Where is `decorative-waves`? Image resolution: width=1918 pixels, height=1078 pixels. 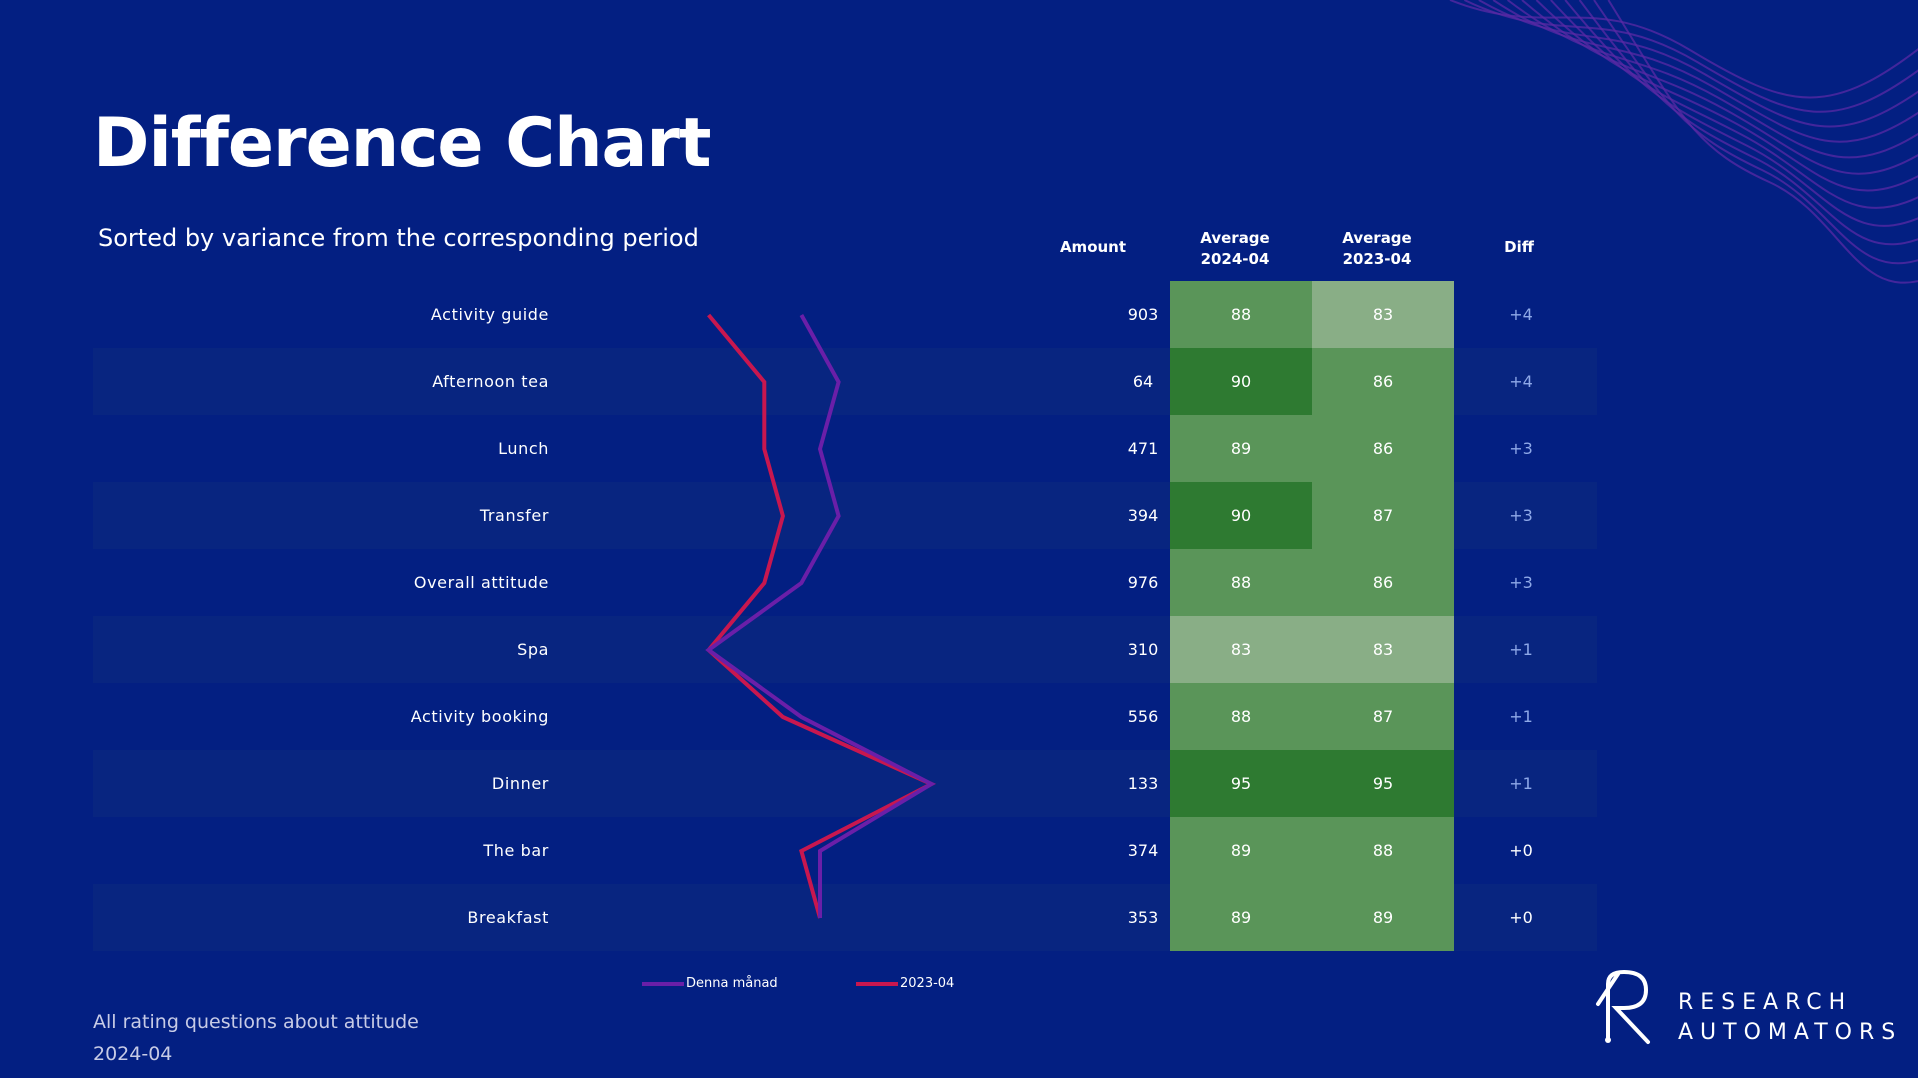
decorative-waves is located at coordinates (1683, 142).